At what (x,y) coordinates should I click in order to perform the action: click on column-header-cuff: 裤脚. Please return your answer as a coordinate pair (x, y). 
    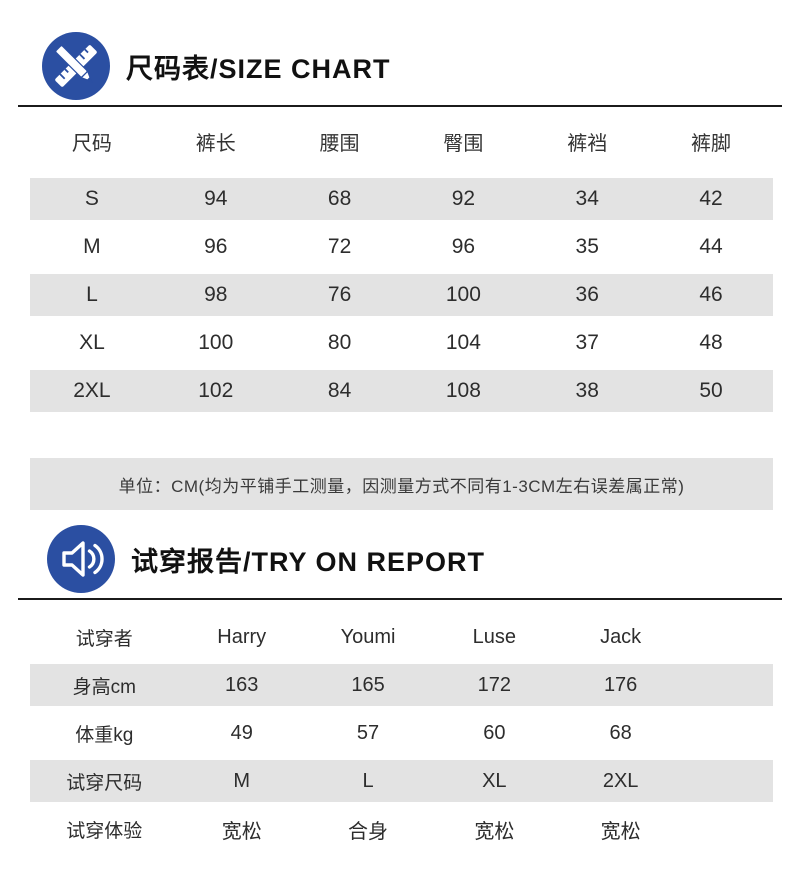
    Looking at the image, I should click on (711, 143).